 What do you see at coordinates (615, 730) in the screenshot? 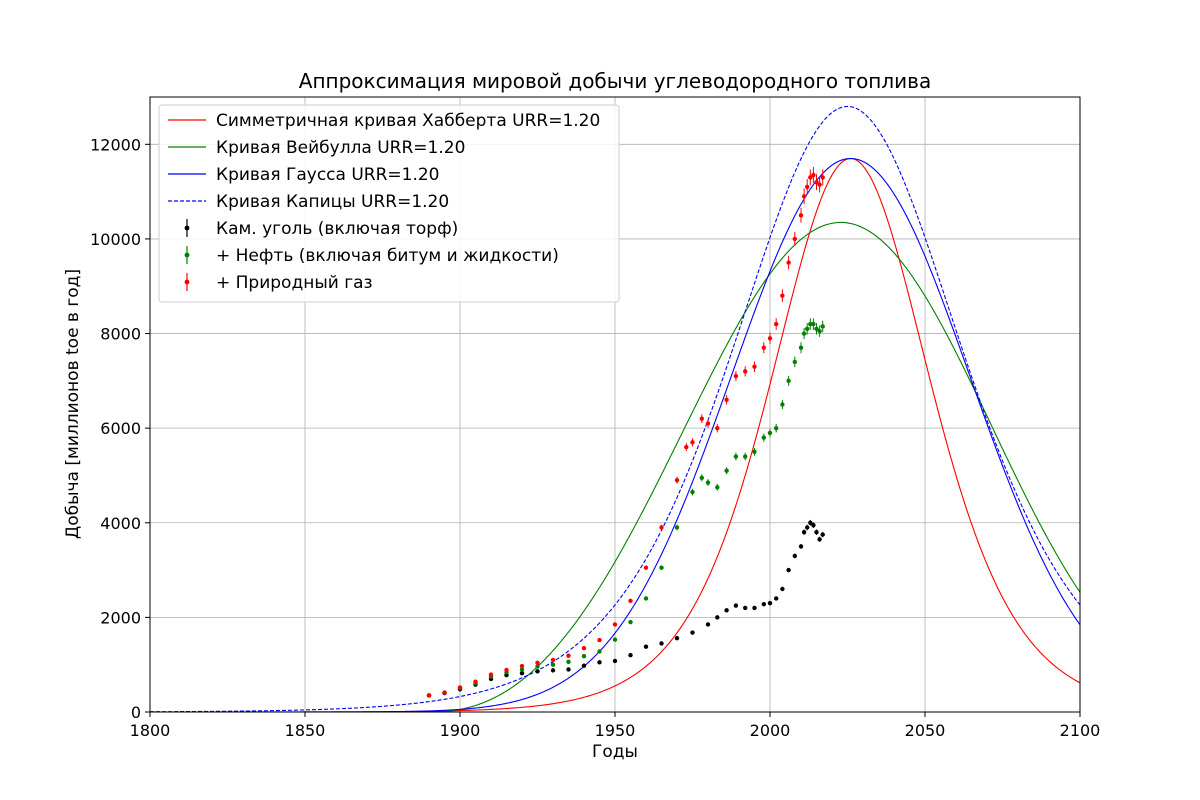
I see `x-tick-label: 1950` at bounding box center [615, 730].